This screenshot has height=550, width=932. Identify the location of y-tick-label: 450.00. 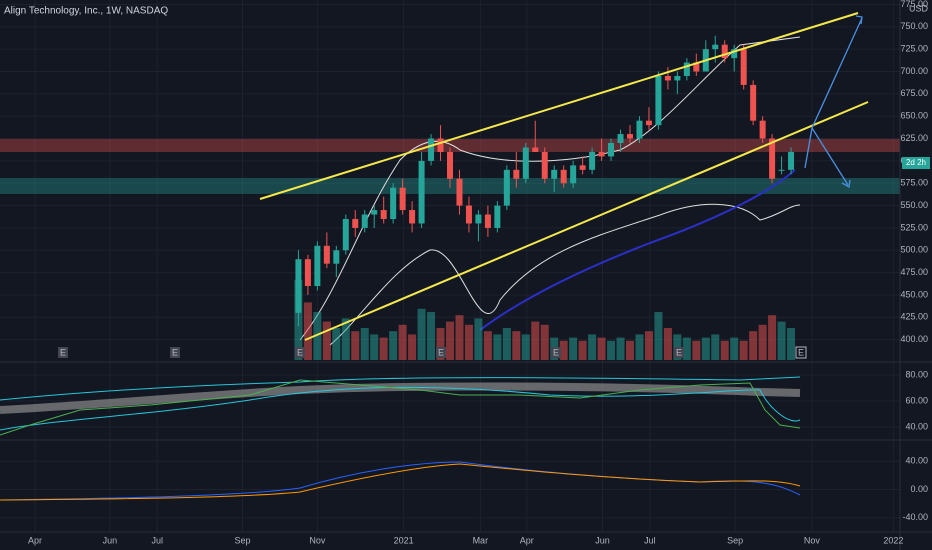
(914, 294).